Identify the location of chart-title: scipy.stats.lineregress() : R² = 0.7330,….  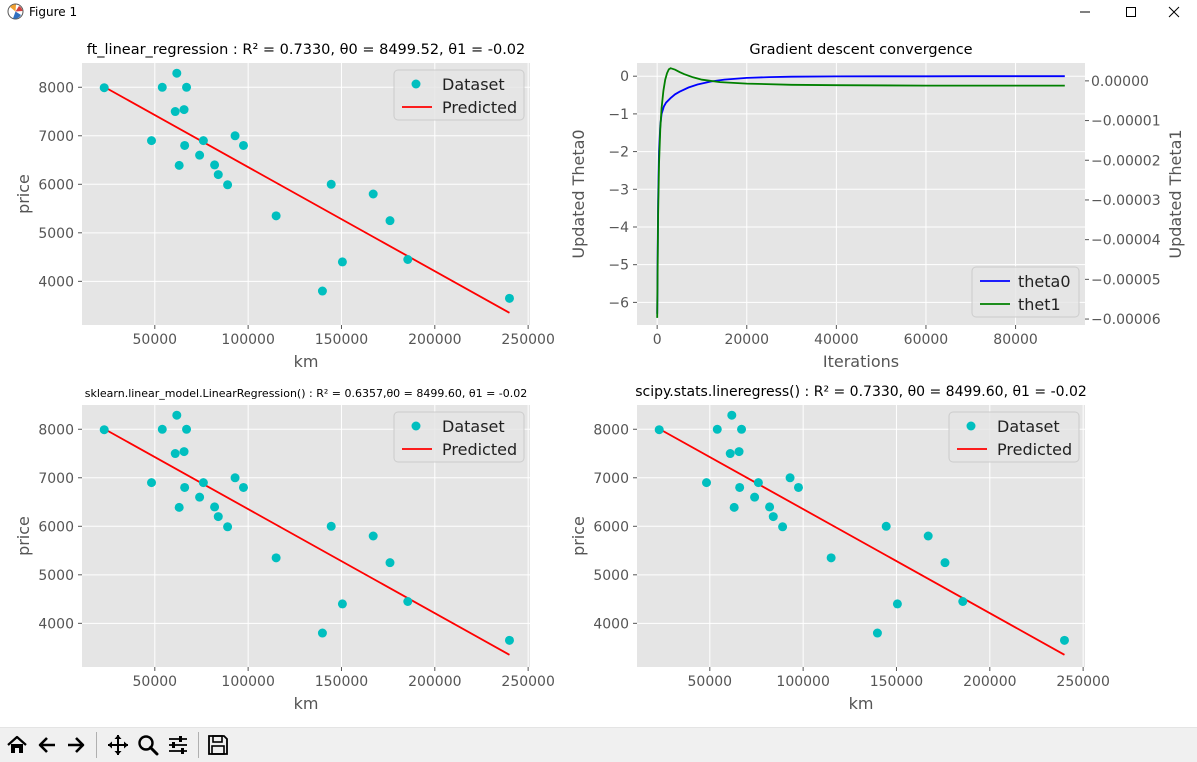
(861, 392).